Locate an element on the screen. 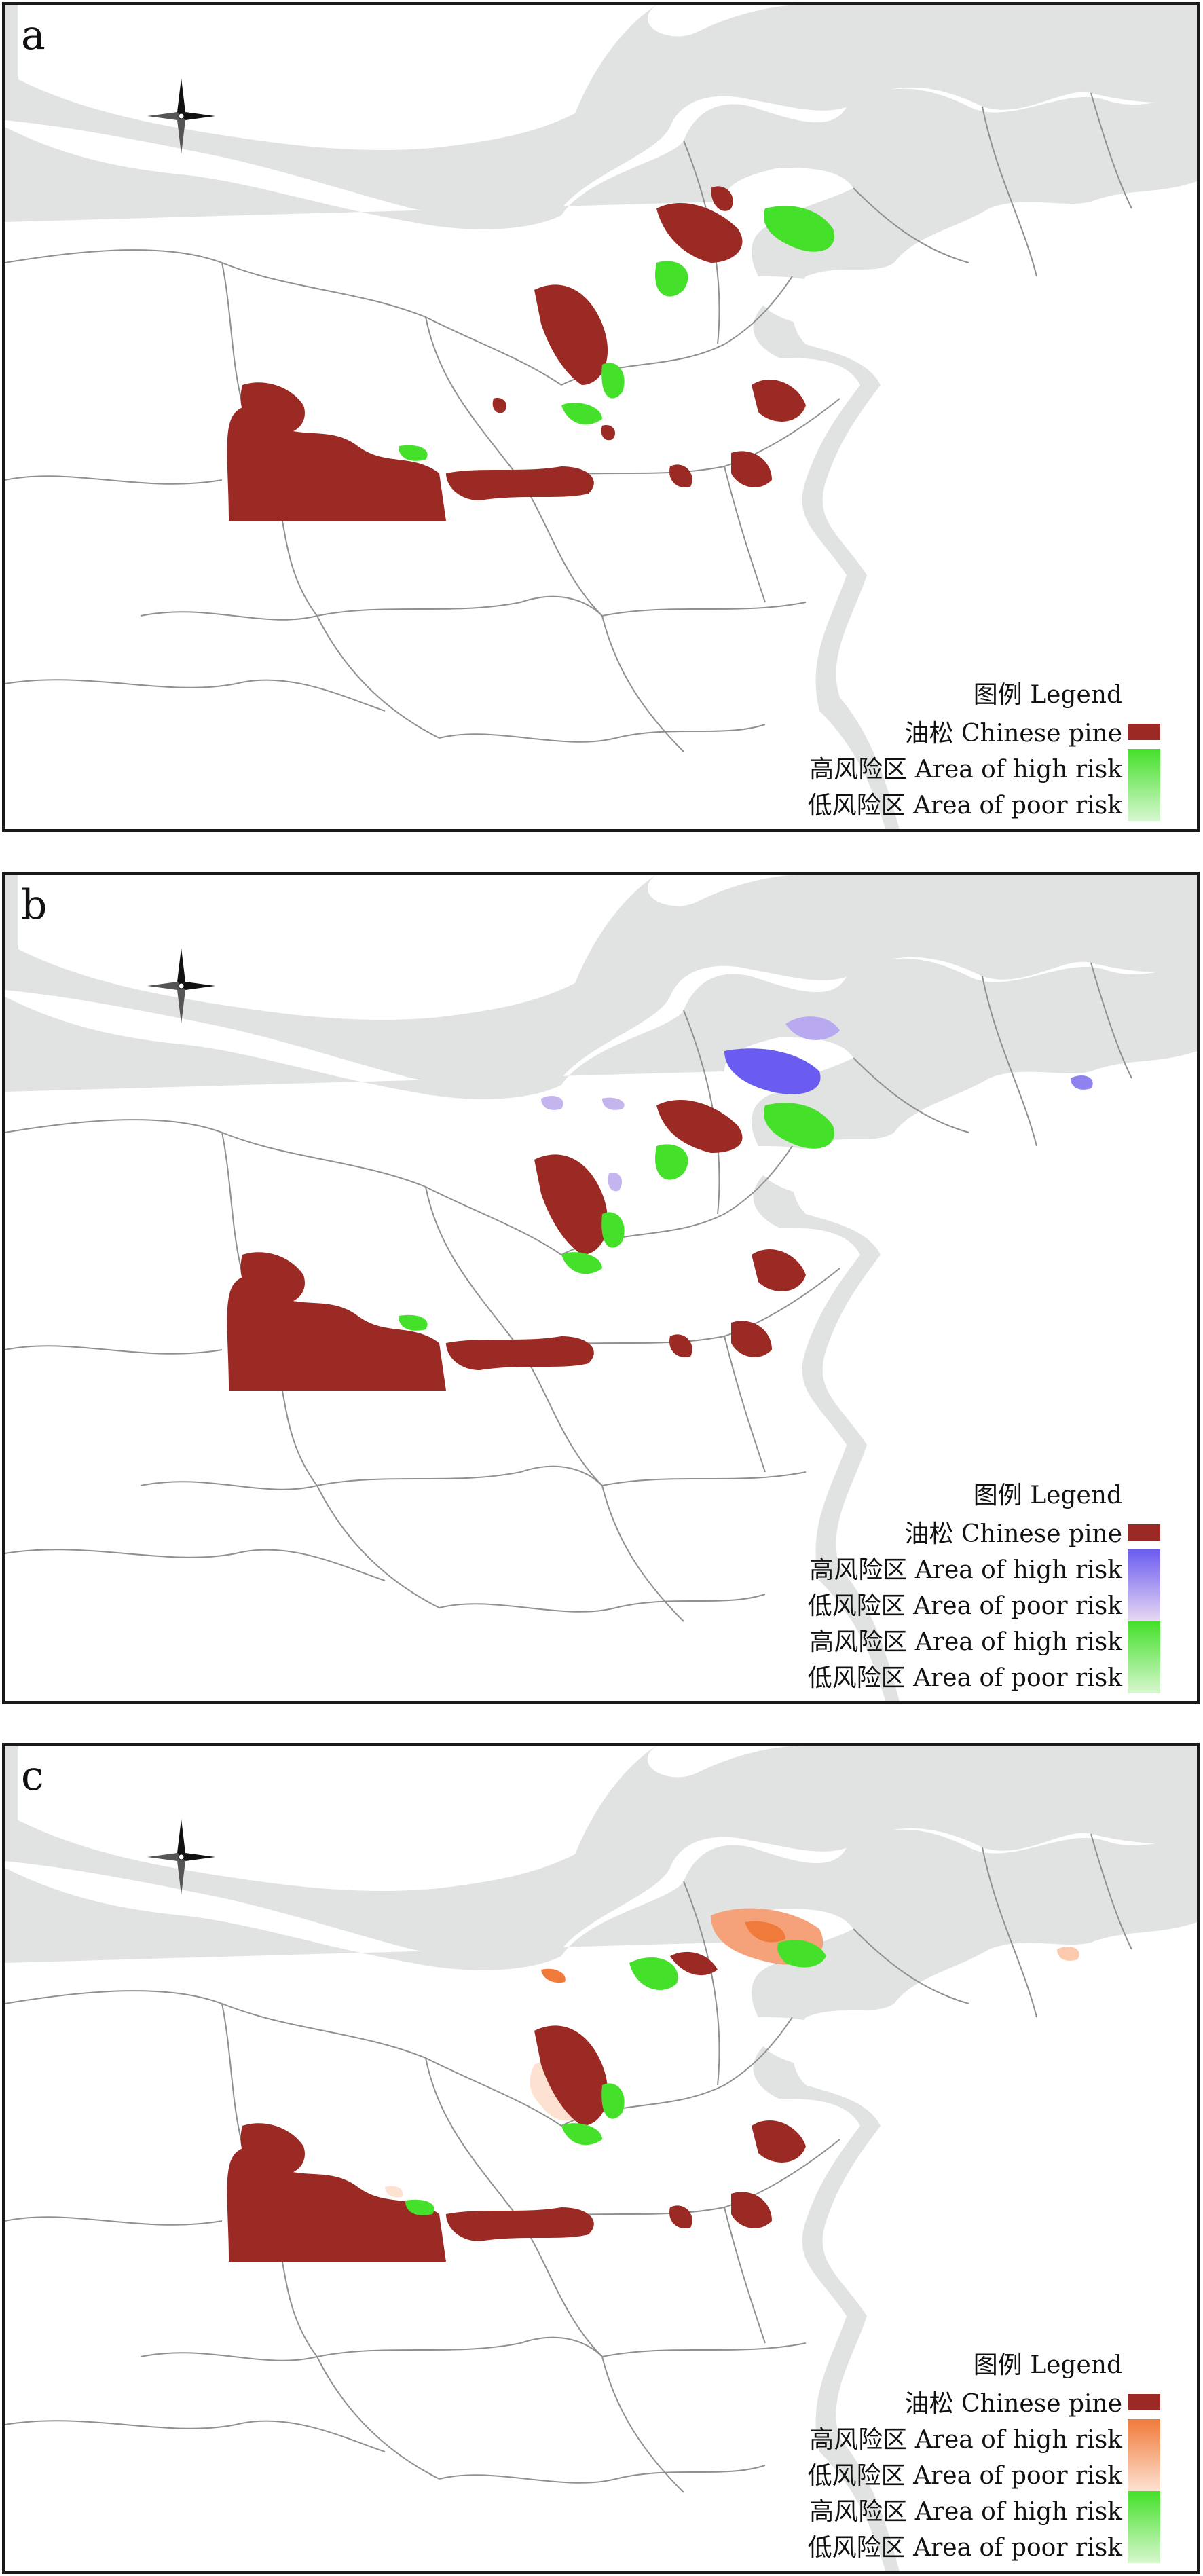 This screenshot has height=2576, width=1203. purple-risk-zones is located at coordinates (817, 1104).